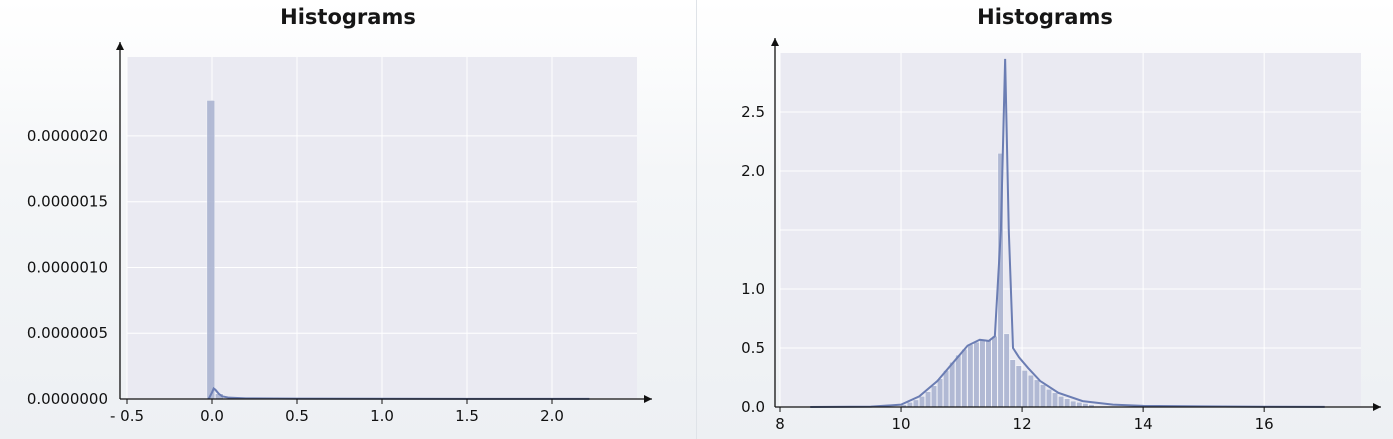 This screenshot has height=439, width=1393. I want to click on x-tick-label: - 0.5, so click(127, 416).